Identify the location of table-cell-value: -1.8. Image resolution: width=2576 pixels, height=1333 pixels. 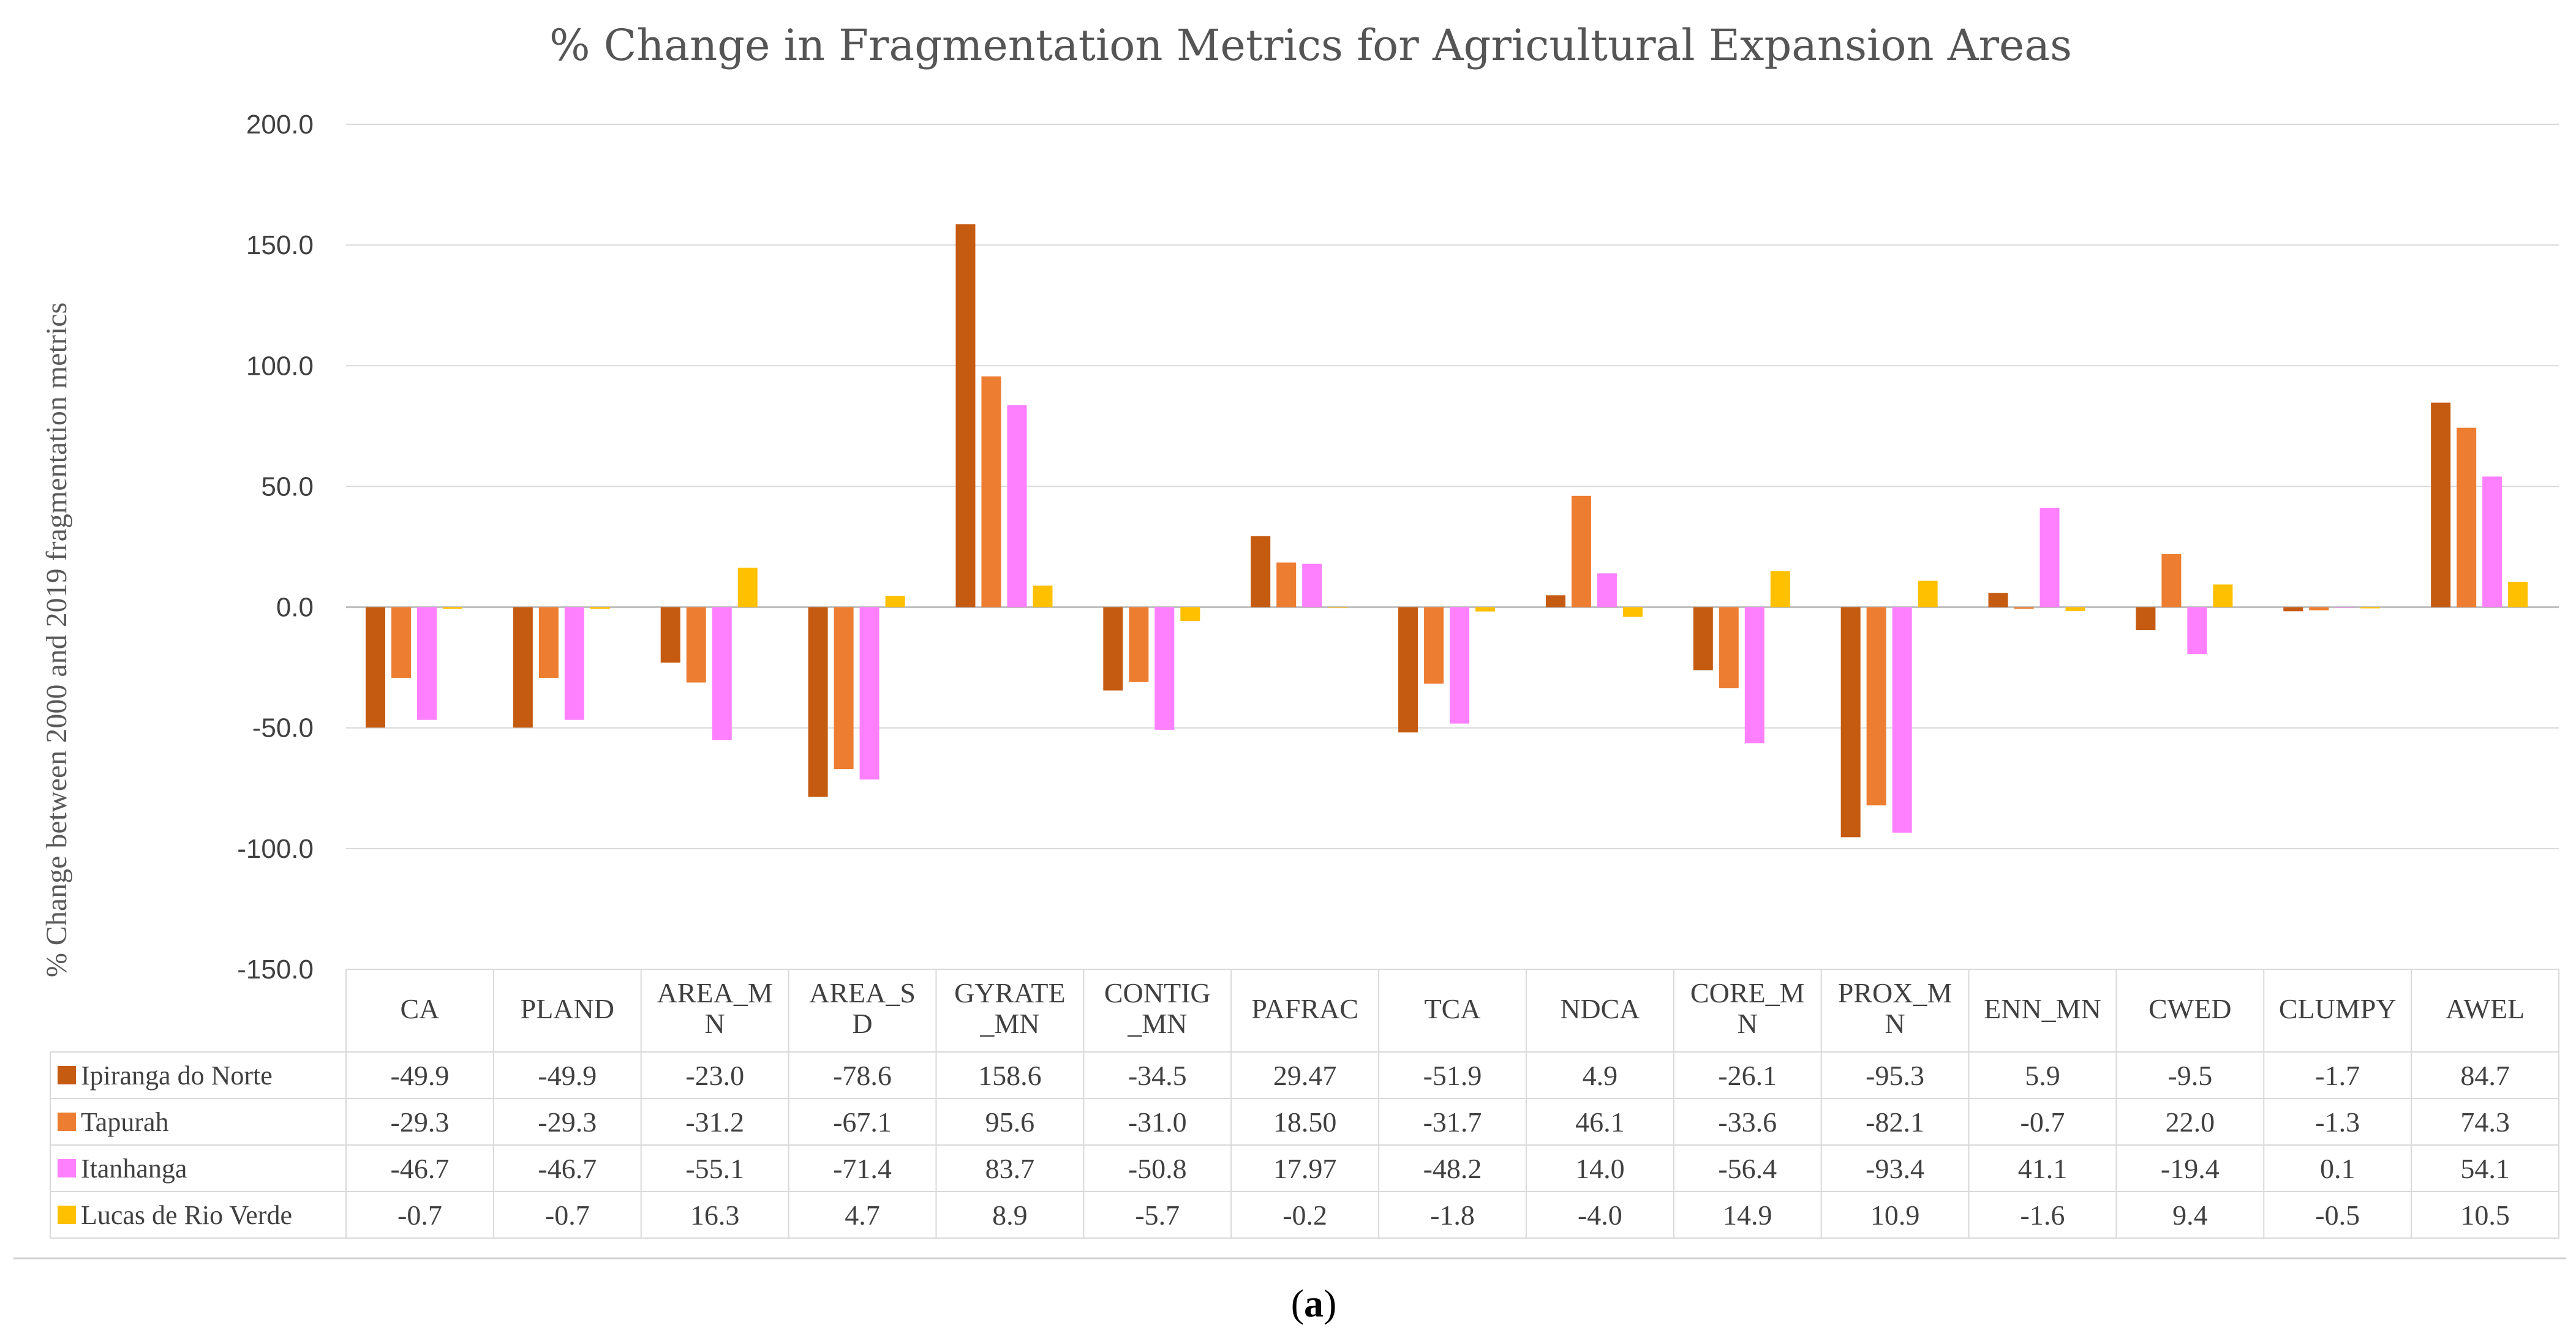
(1452, 1215).